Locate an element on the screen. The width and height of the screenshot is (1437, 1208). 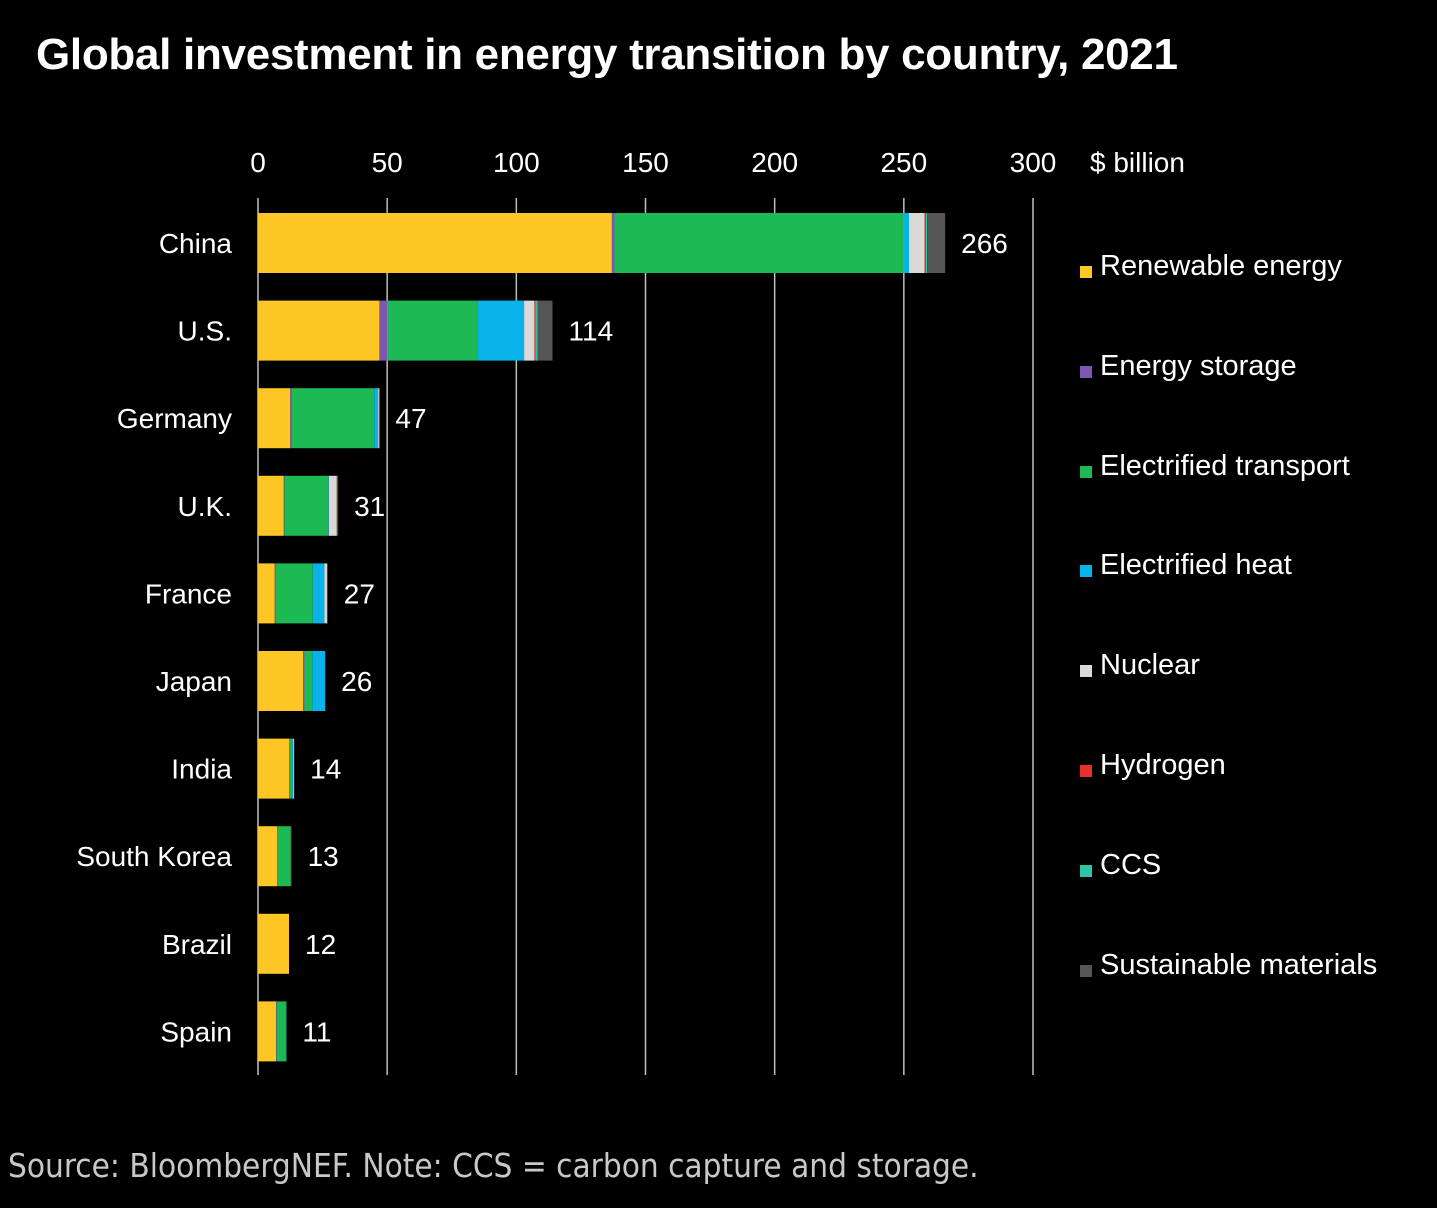
total-label: 13 is located at coordinates (323, 856).